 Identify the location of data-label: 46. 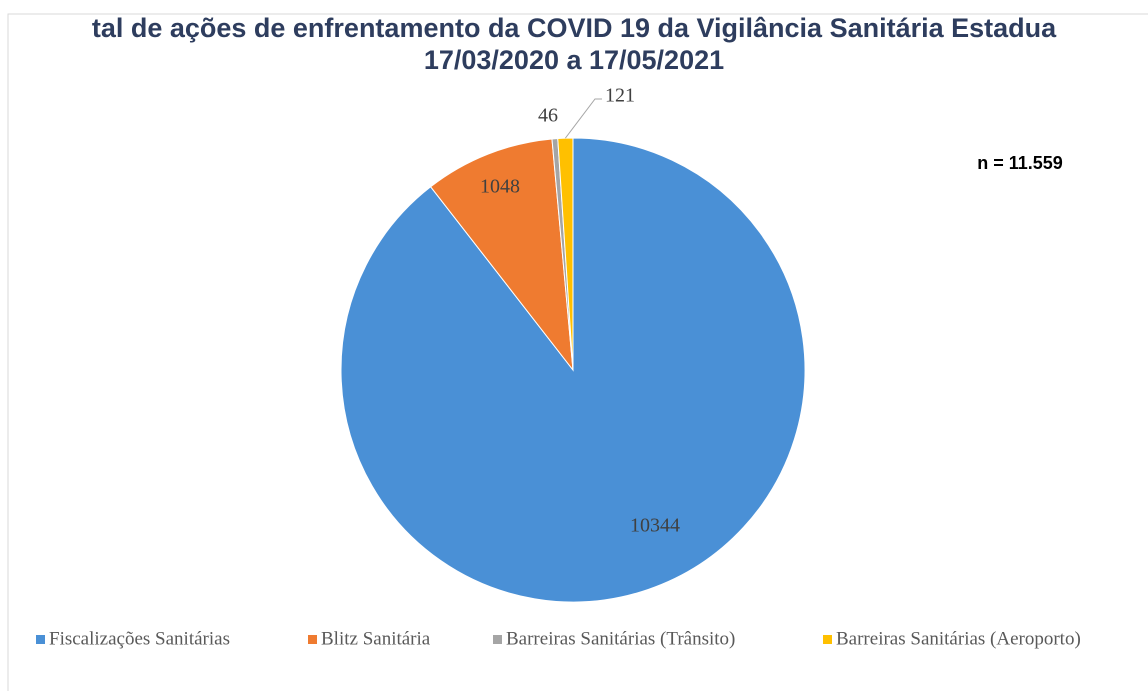
(548, 116).